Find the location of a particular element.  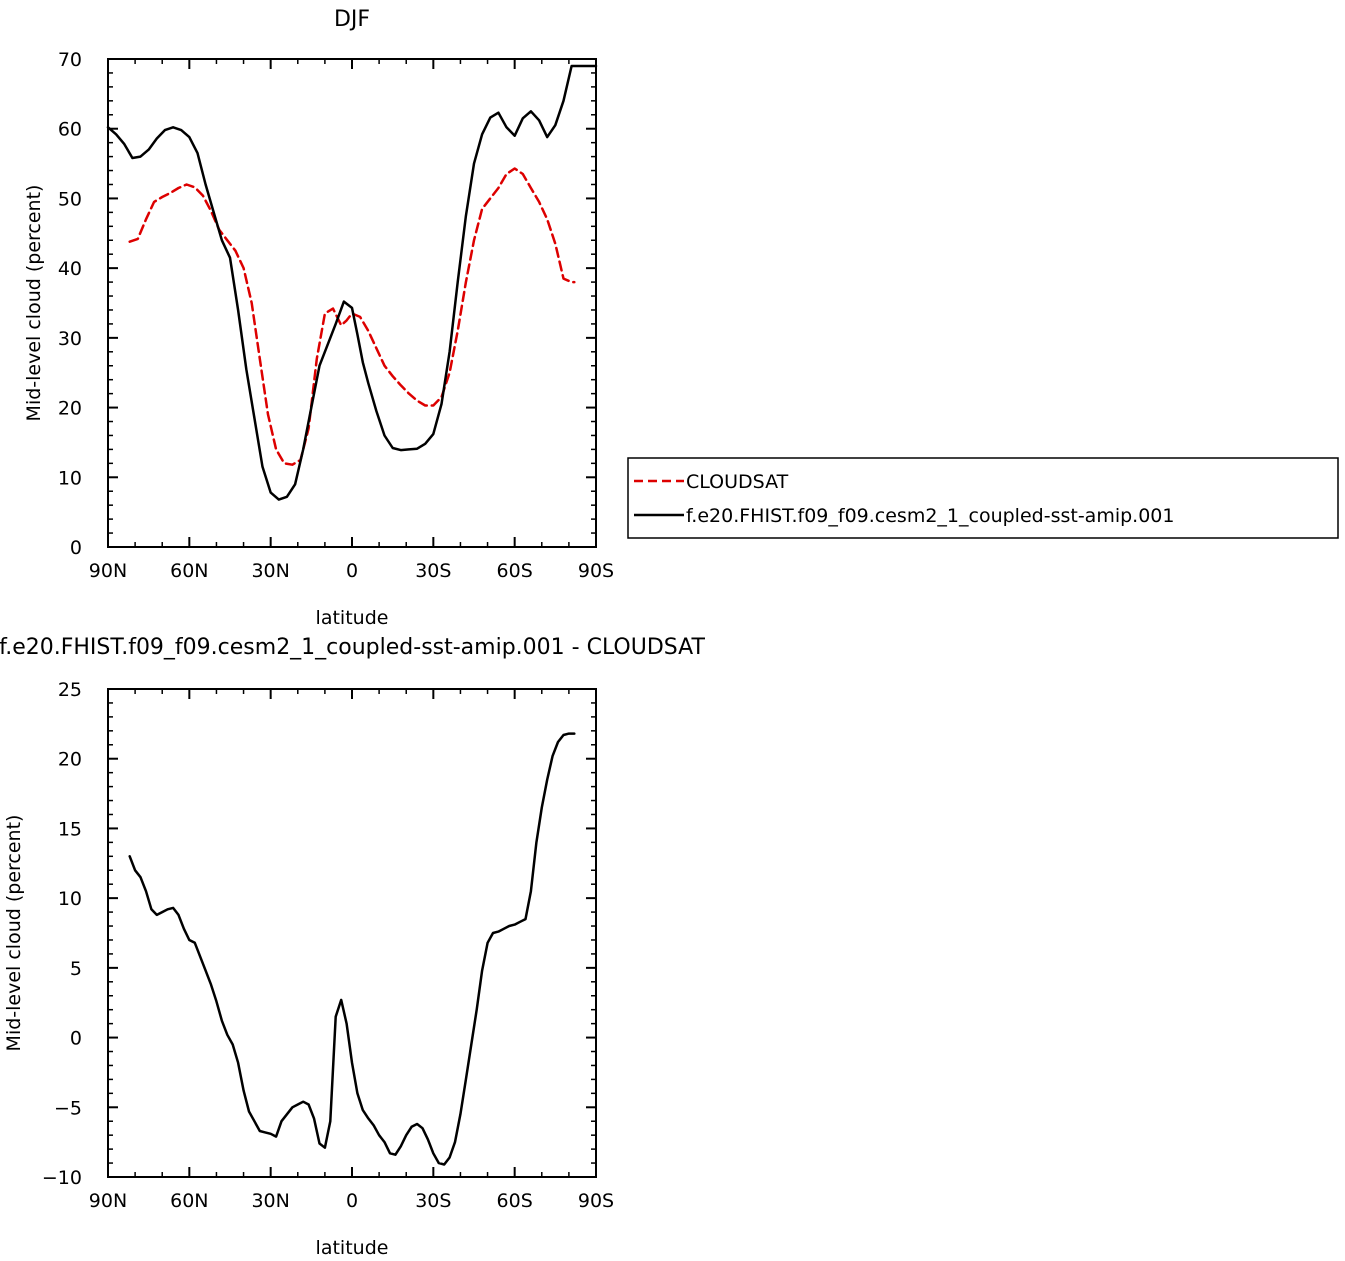

y-tick-label: 40 is located at coordinates (70, 269).